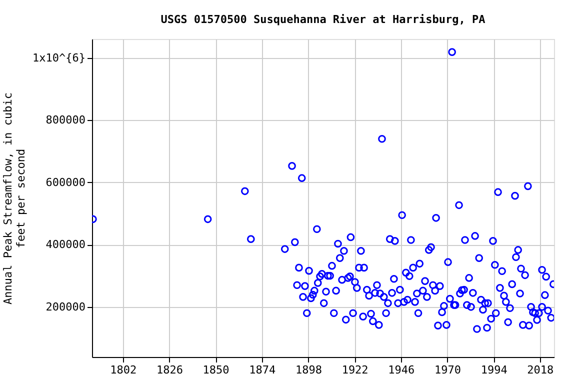 This screenshot has width=576, height=384. Describe the element at coordinates (494, 370) in the screenshot. I see `x-tick-label: 1994` at that location.